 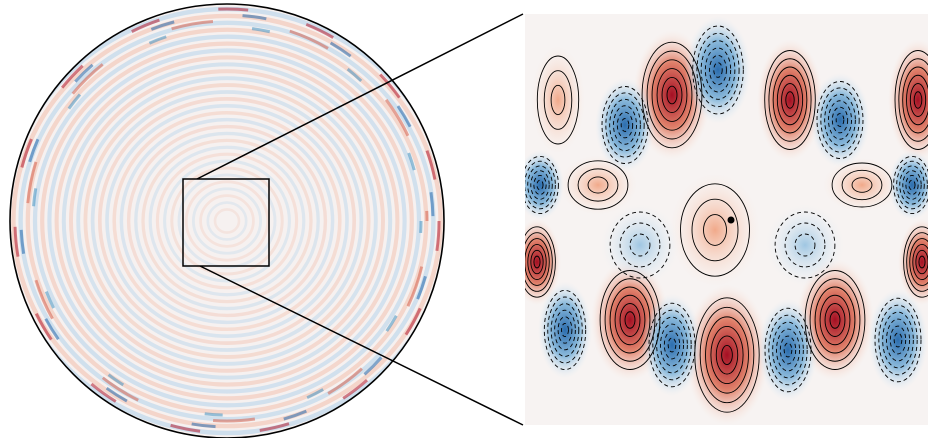 I want to click on ring, so click(x=227, y=221).